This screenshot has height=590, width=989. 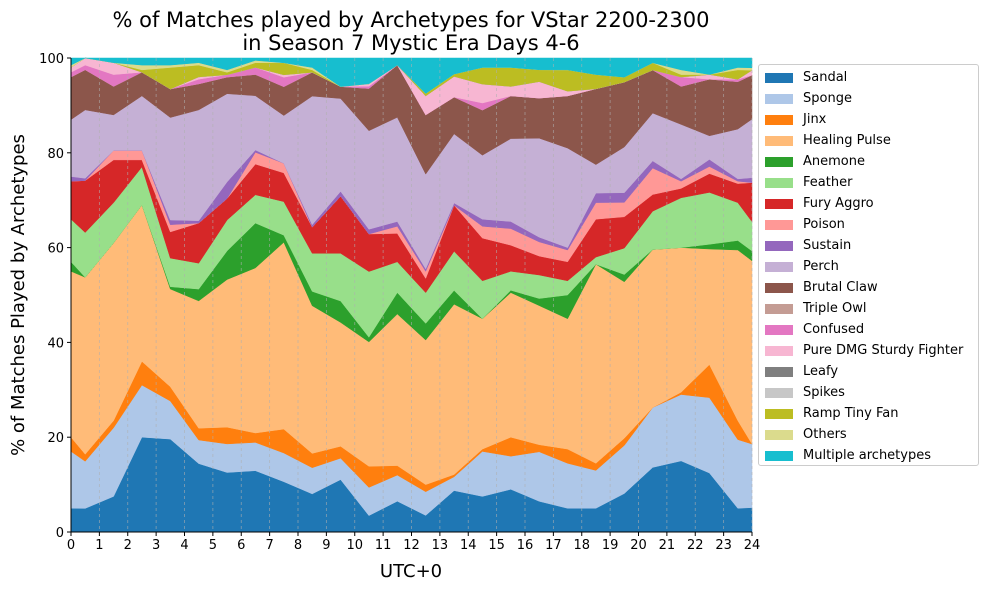 I want to click on legend-label: Pure DMG Sturdy Fighter, so click(x=883, y=350).